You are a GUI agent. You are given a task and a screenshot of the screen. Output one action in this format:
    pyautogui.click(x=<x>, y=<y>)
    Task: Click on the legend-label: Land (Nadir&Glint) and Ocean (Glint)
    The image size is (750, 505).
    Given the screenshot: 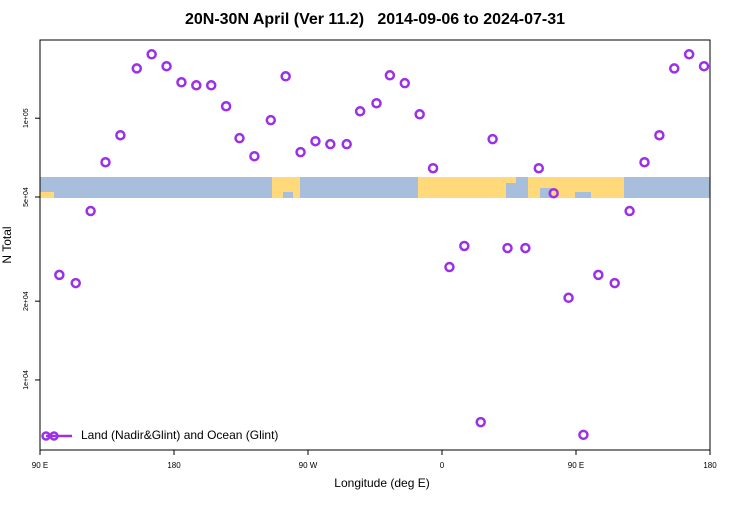 What is the action you would take?
    pyautogui.click(x=179, y=435)
    